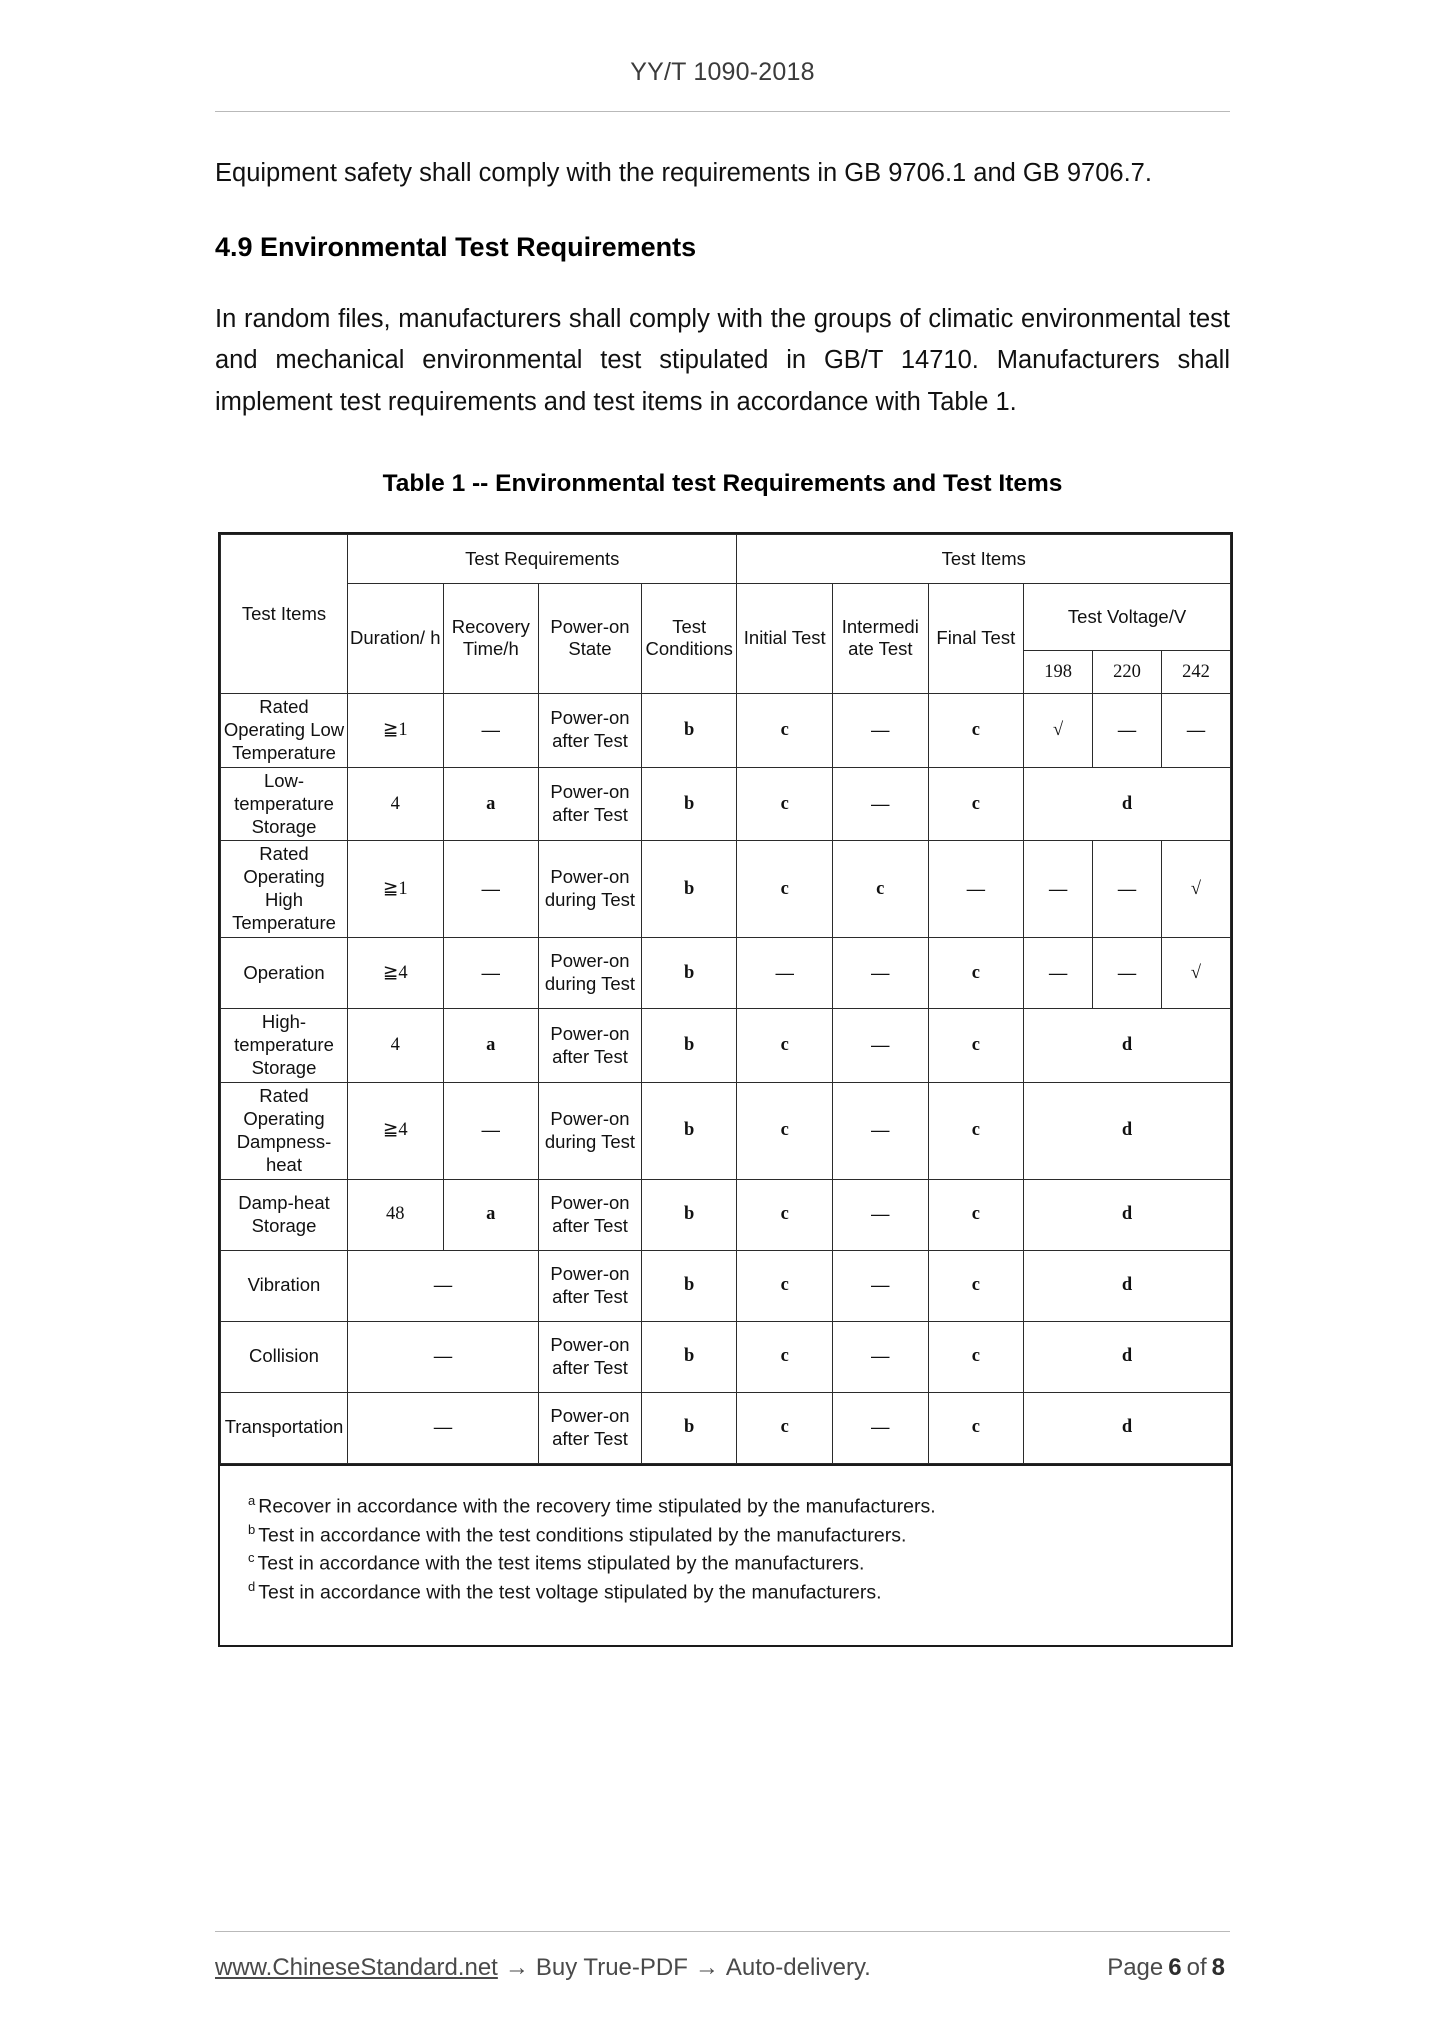  What do you see at coordinates (284, 804) in the screenshot?
I see `cell-test-item: Low-temperature Storage` at bounding box center [284, 804].